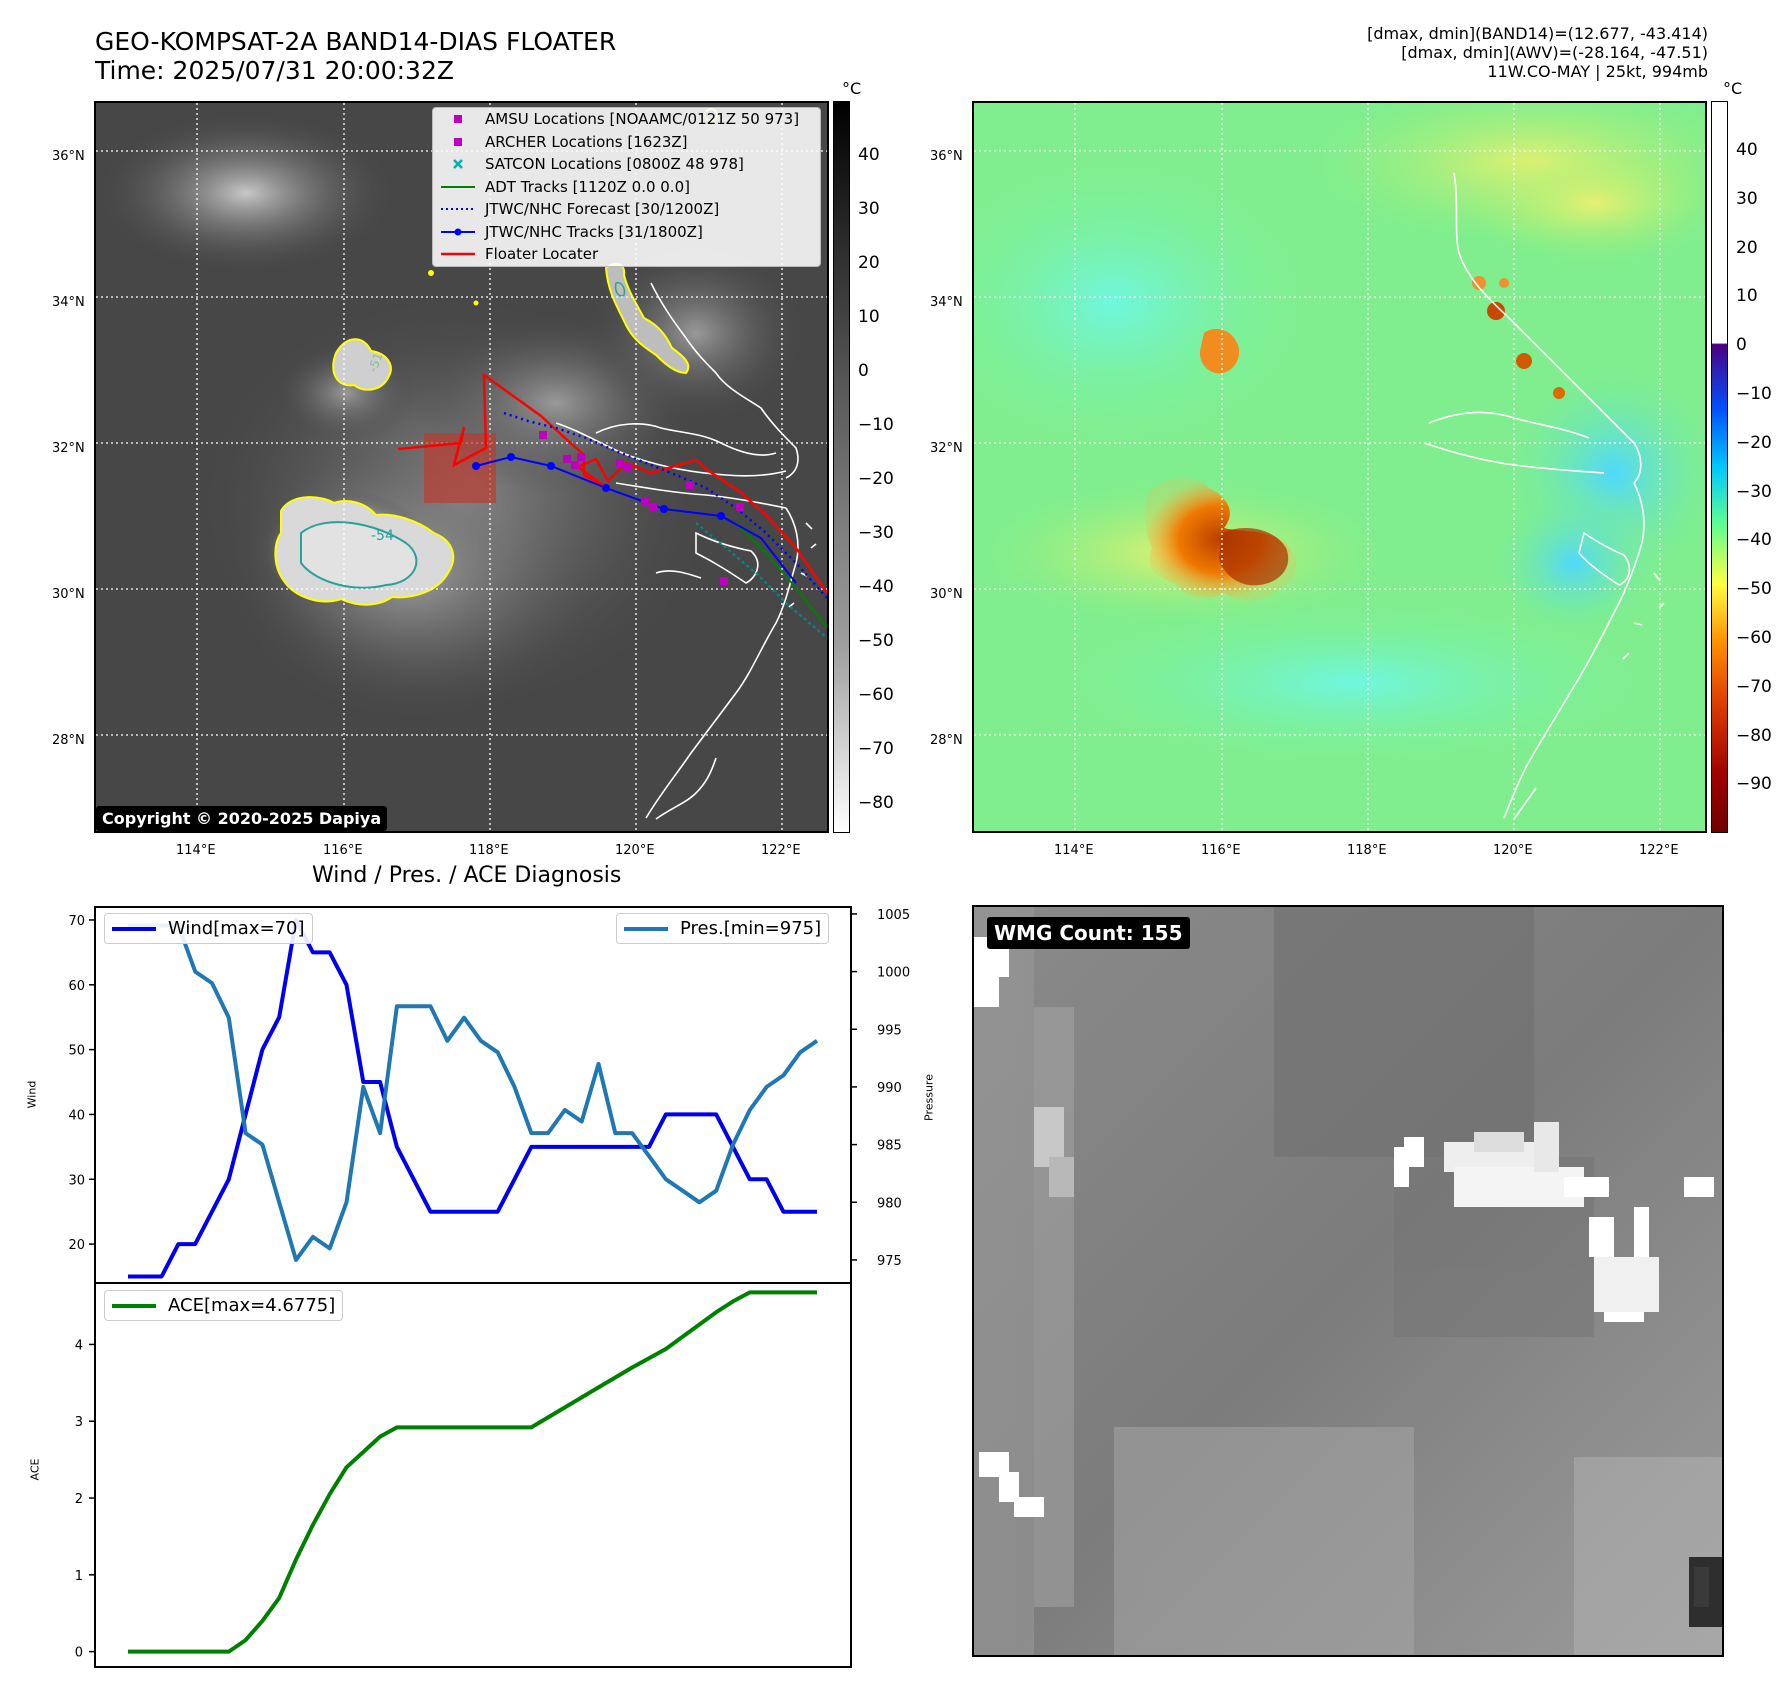 This screenshot has width=1788, height=1690. I want to click on pressure-tick-label: 975, so click(889, 1261).